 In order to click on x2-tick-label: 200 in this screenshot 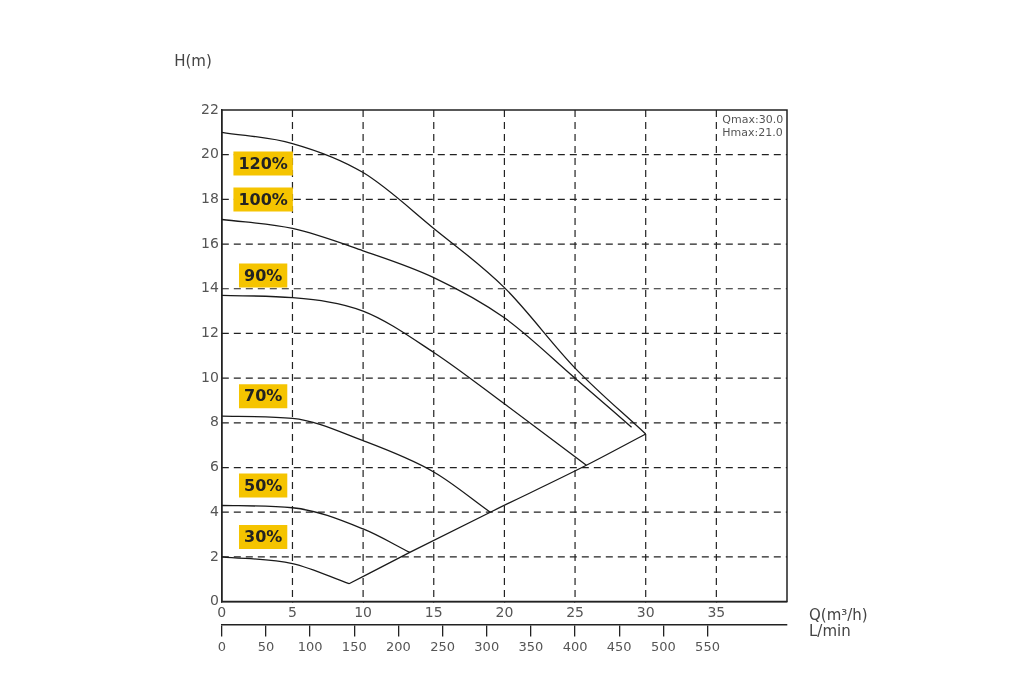, I will do `click(398, 646)`.